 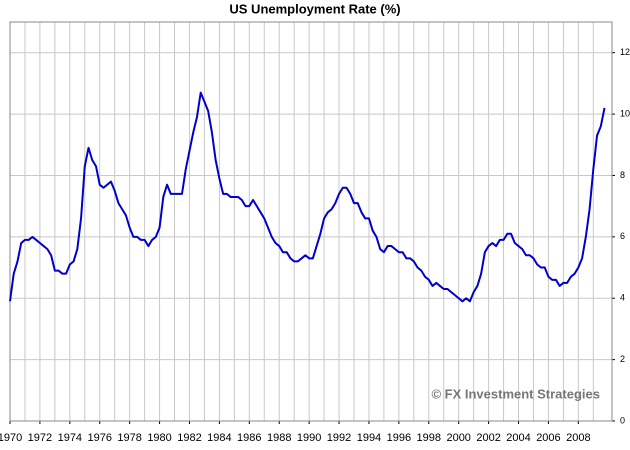 What do you see at coordinates (189, 438) in the screenshot?
I see `x-tick-label: 1982` at bounding box center [189, 438].